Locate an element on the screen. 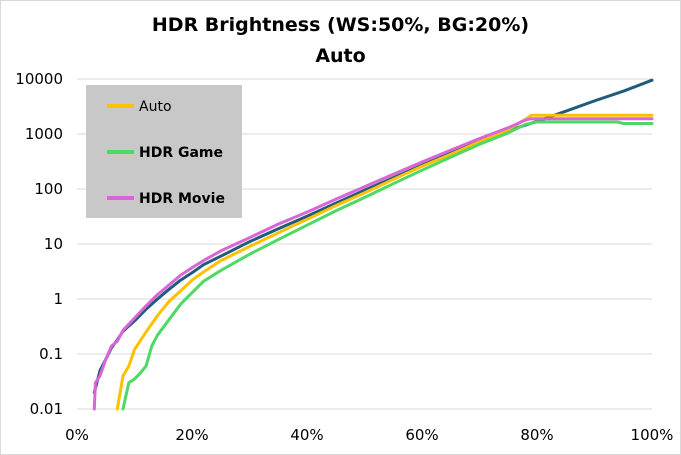  legend-label: Auto is located at coordinates (155, 107).